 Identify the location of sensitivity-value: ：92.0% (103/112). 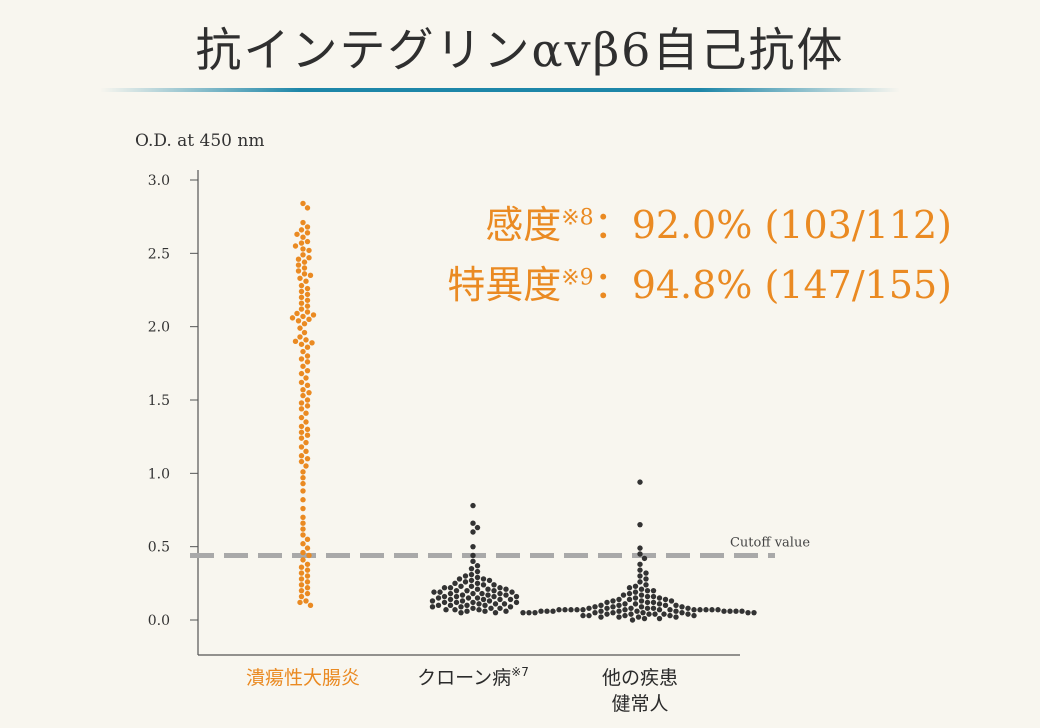
(772, 225).